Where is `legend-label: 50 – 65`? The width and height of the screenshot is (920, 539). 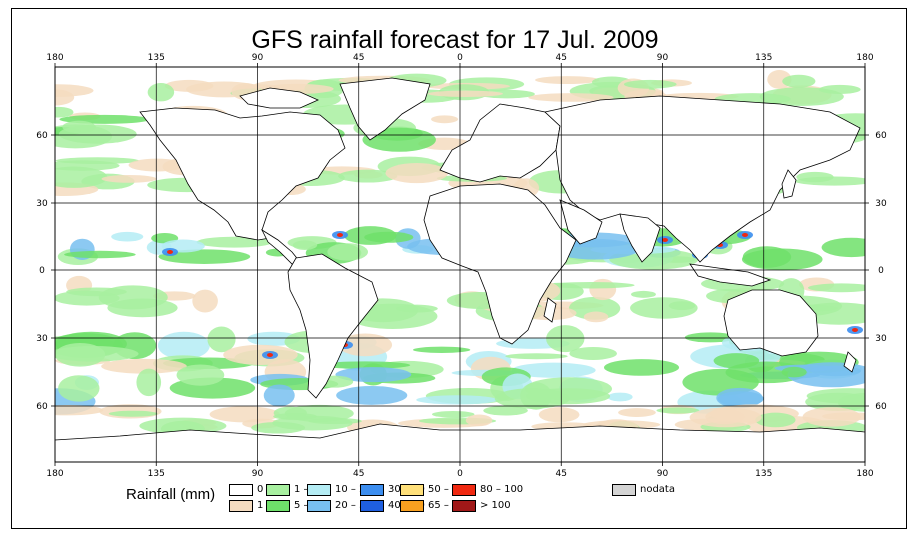
legend-label: 50 – 65 is located at coordinates (446, 489).